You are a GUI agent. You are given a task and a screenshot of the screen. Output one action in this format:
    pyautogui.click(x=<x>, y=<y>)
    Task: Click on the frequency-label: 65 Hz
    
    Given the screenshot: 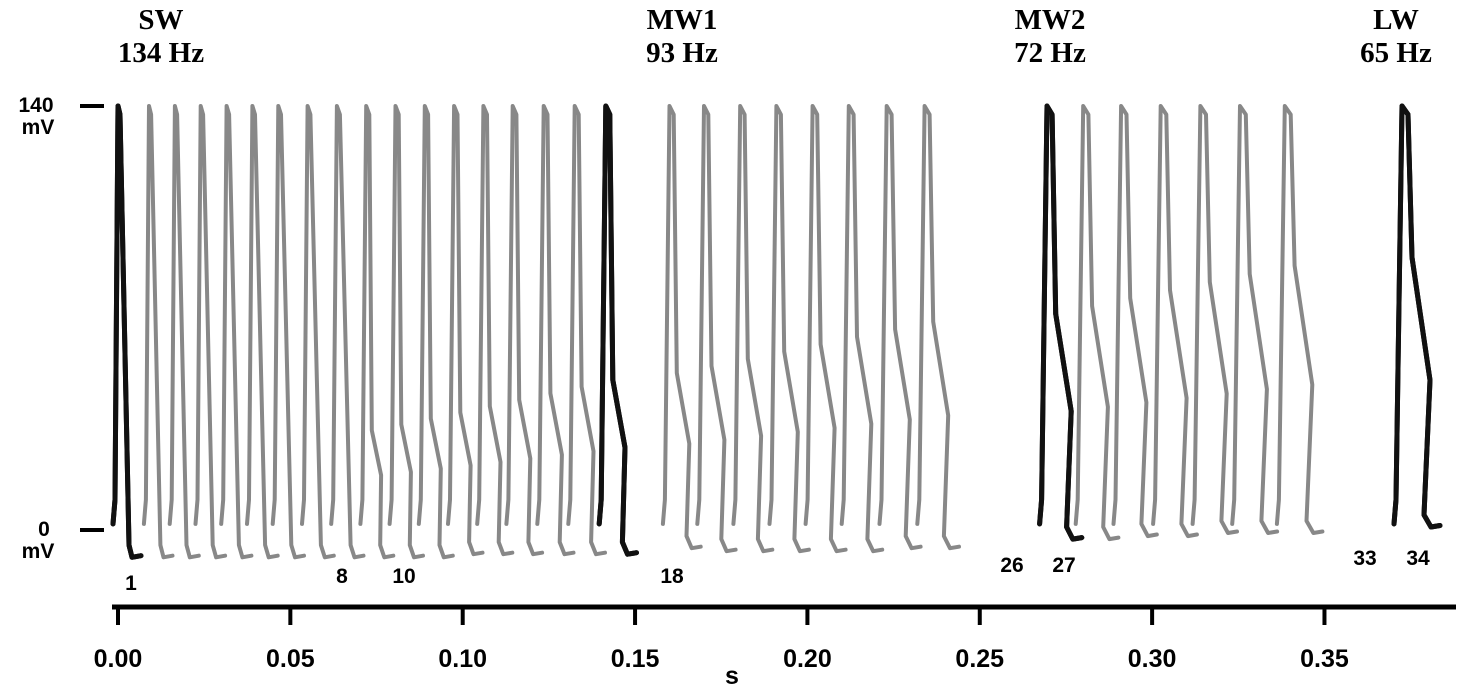 What is the action you would take?
    pyautogui.click(x=1396, y=53)
    